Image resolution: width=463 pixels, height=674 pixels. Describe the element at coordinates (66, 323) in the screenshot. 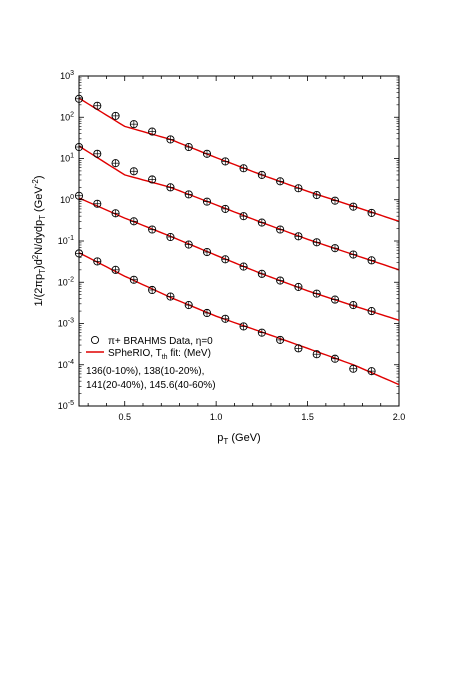

I see `y-tick-label: 10⁻³` at that location.